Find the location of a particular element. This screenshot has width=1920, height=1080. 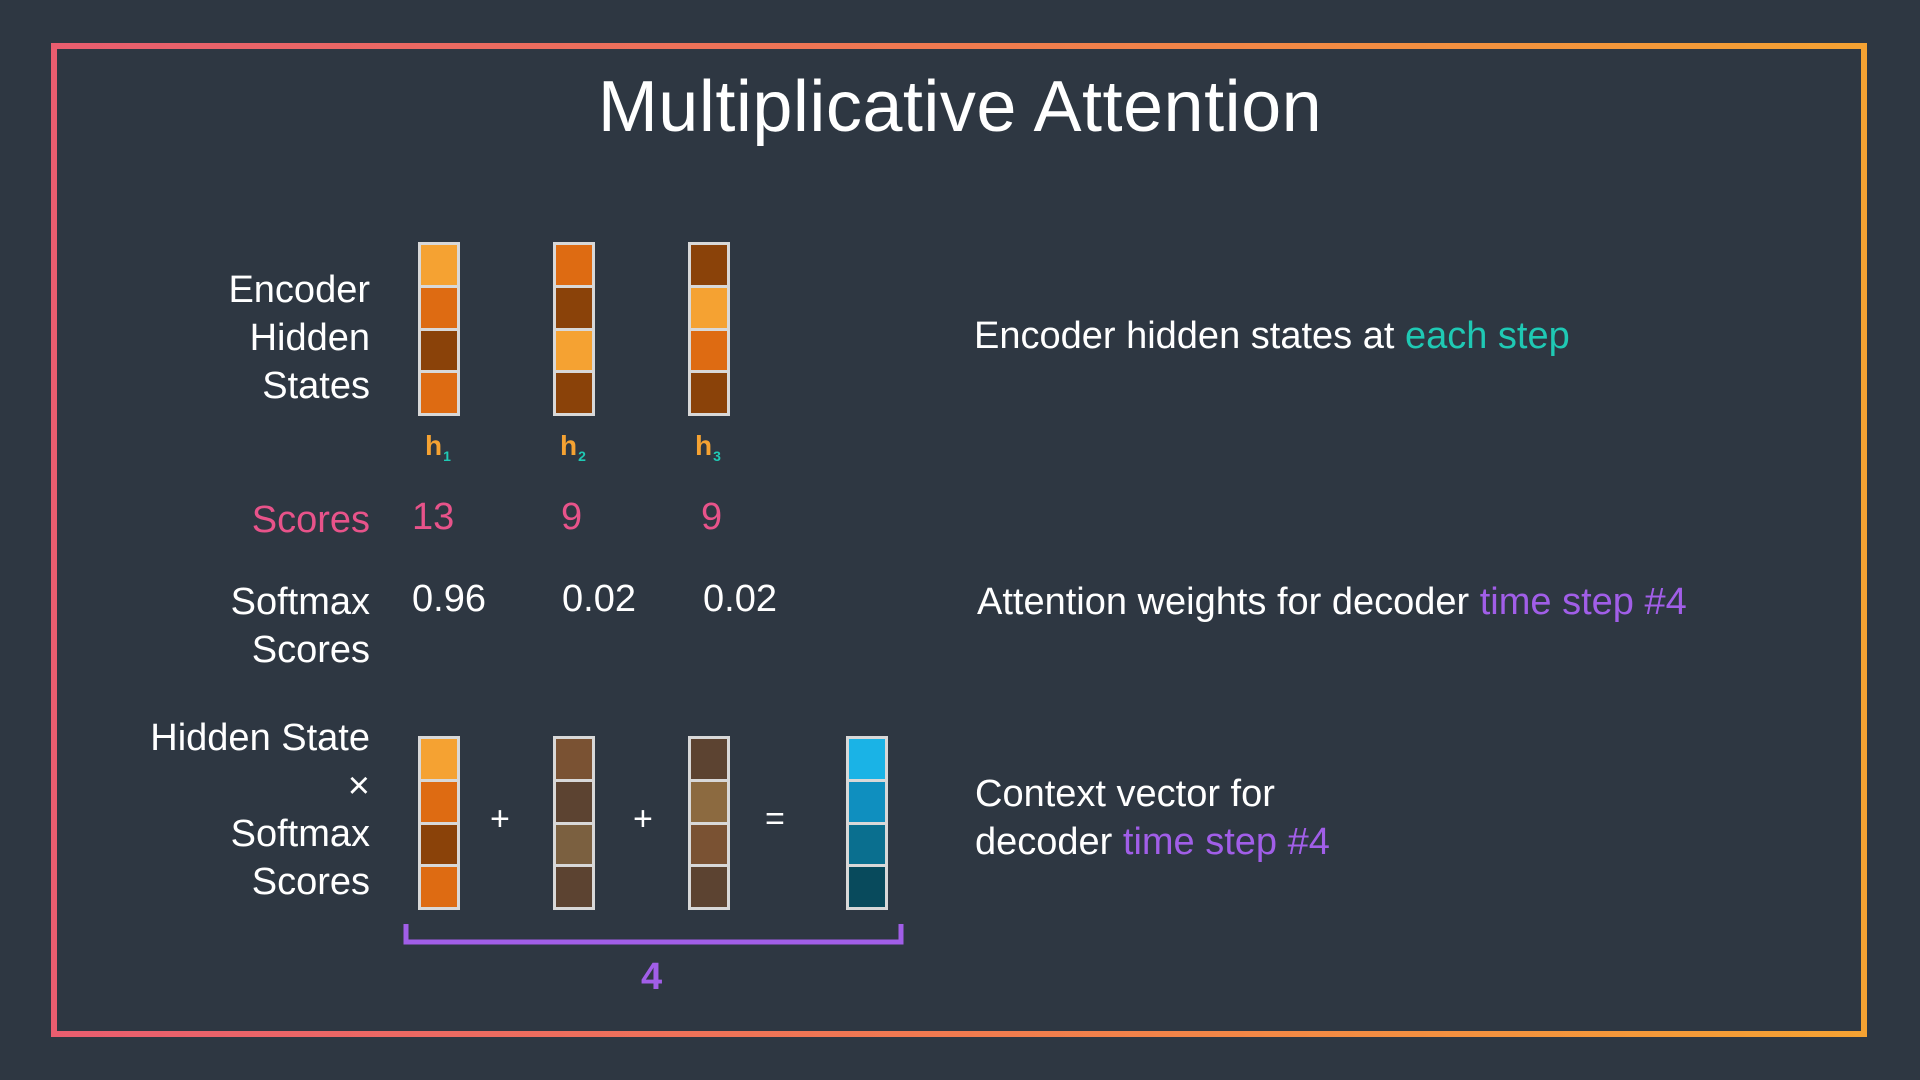

label-h2-name: h is located at coordinates (569, 445).